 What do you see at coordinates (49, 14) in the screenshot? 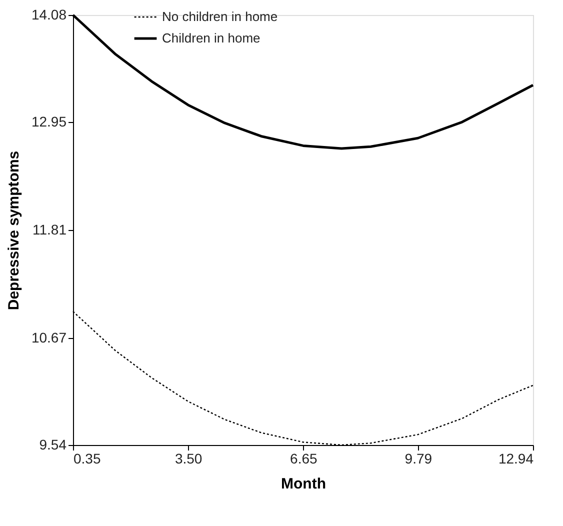
I see `y-tick-label: 14.08` at bounding box center [49, 14].